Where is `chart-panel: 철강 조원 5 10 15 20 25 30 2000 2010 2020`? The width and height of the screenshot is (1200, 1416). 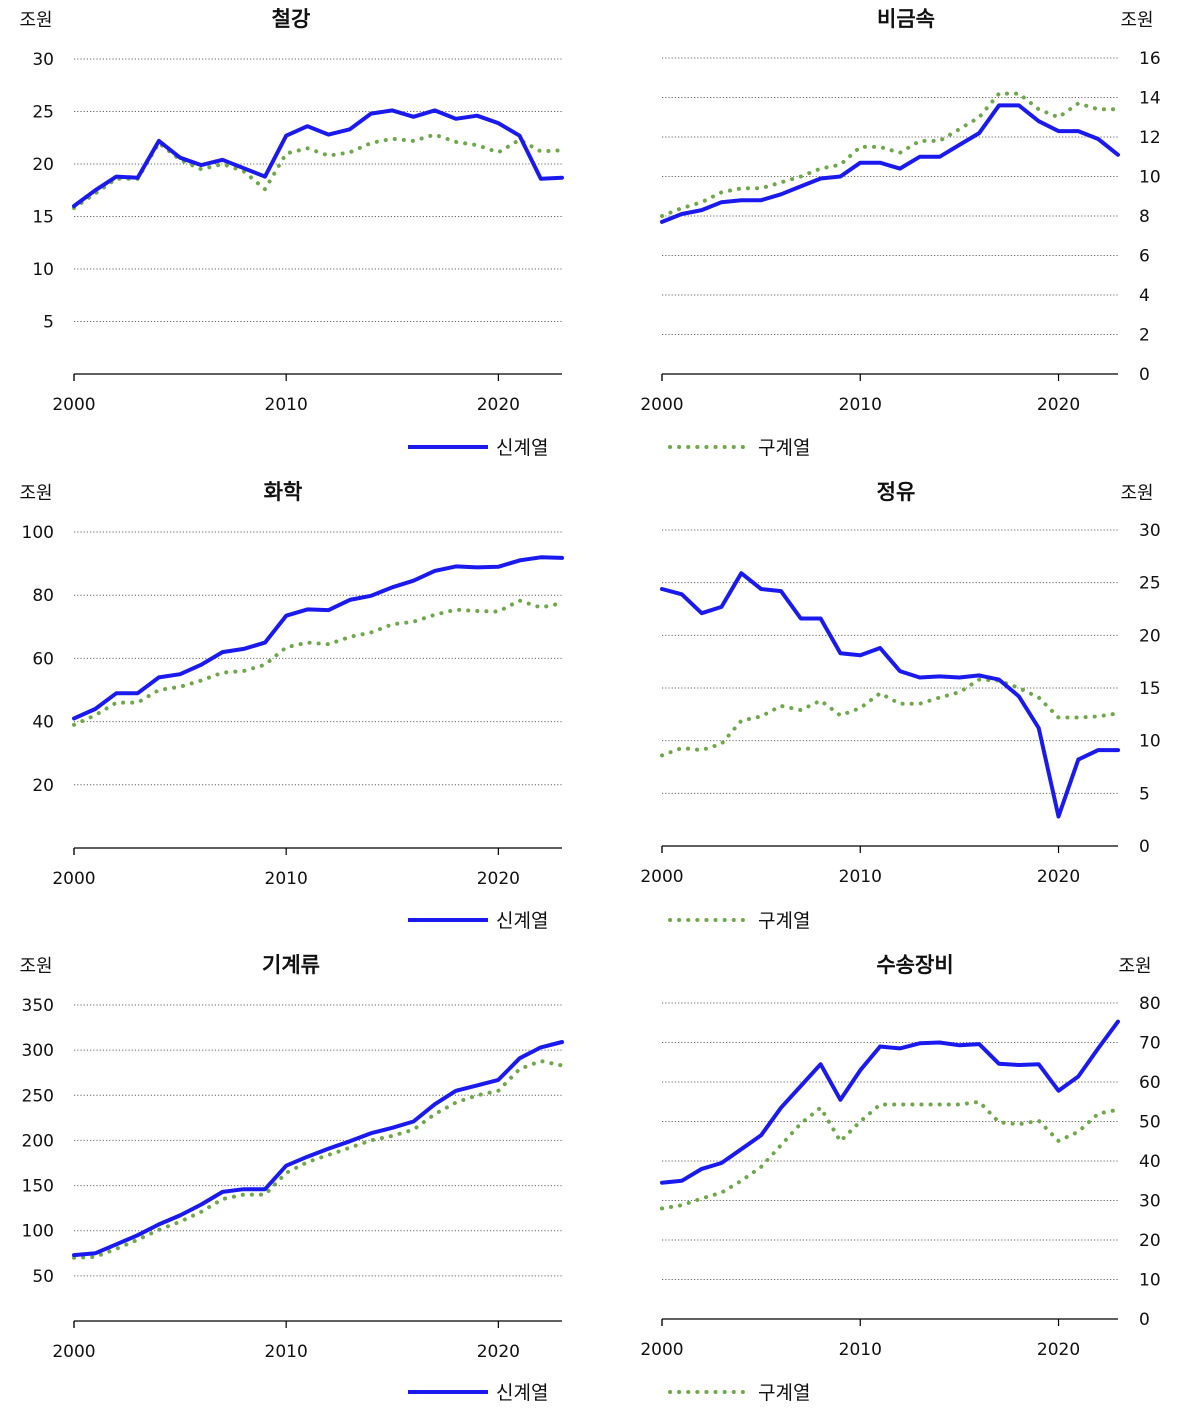
chart-panel: 철강 조원 5 10 15 20 25 30 2000 2010 2020 is located at coordinates (291, 211).